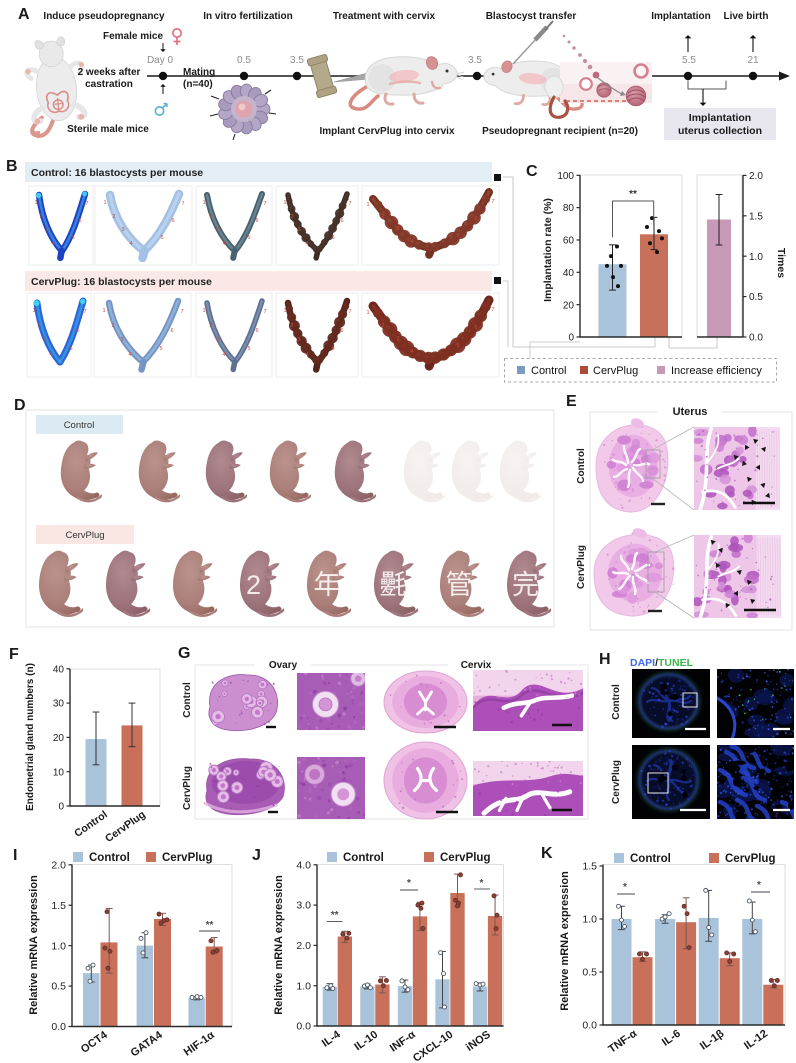 Image resolution: width=796 pixels, height=1063 pixels. I want to click on svg-text: Endometrial gland numbers (n), so click(30, 737).